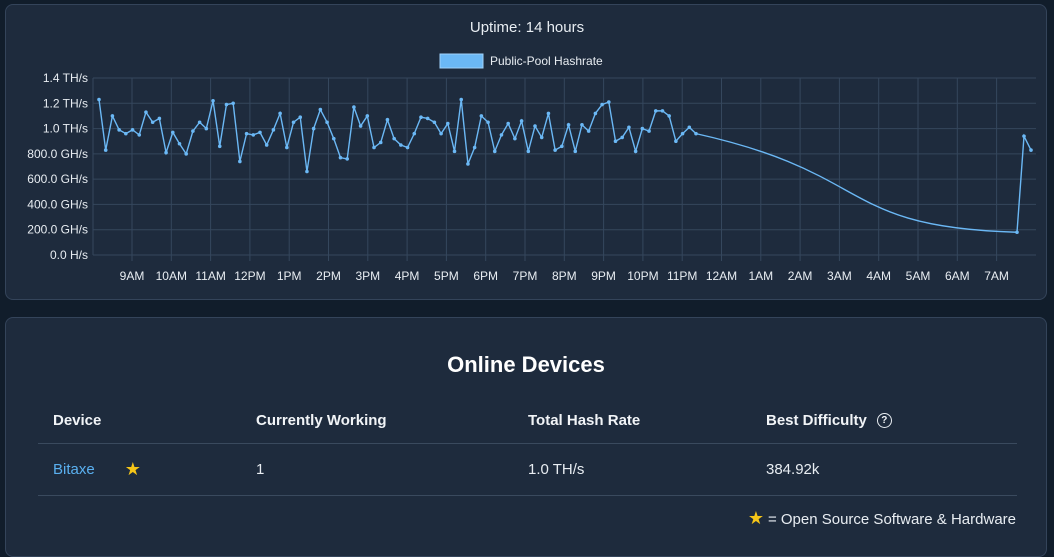 The image size is (1054, 557). Describe the element at coordinates (485, 276) in the screenshot. I see `x-tick-label: 6PM` at that location.